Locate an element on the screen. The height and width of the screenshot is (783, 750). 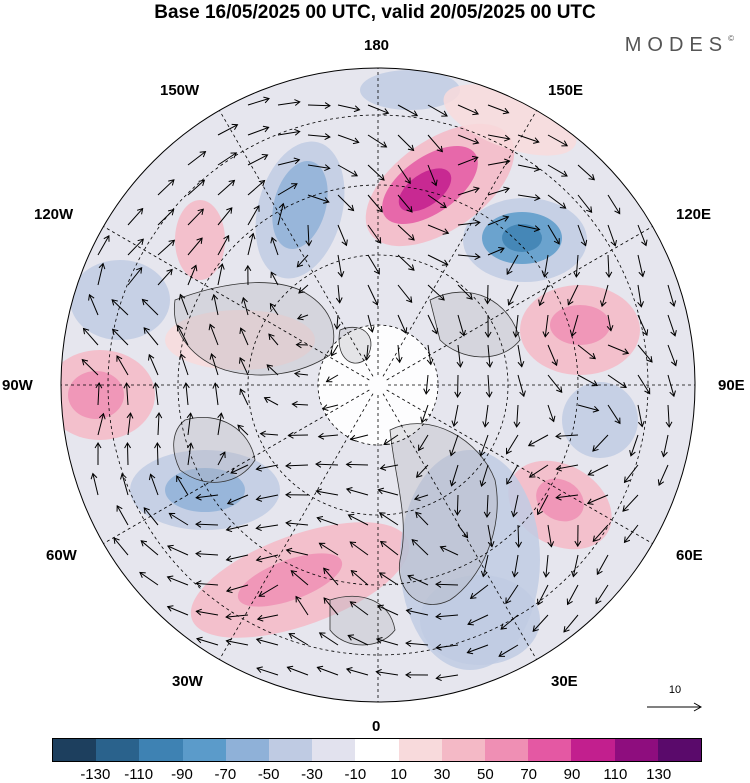
colorbar is located at coordinates (377, 750).